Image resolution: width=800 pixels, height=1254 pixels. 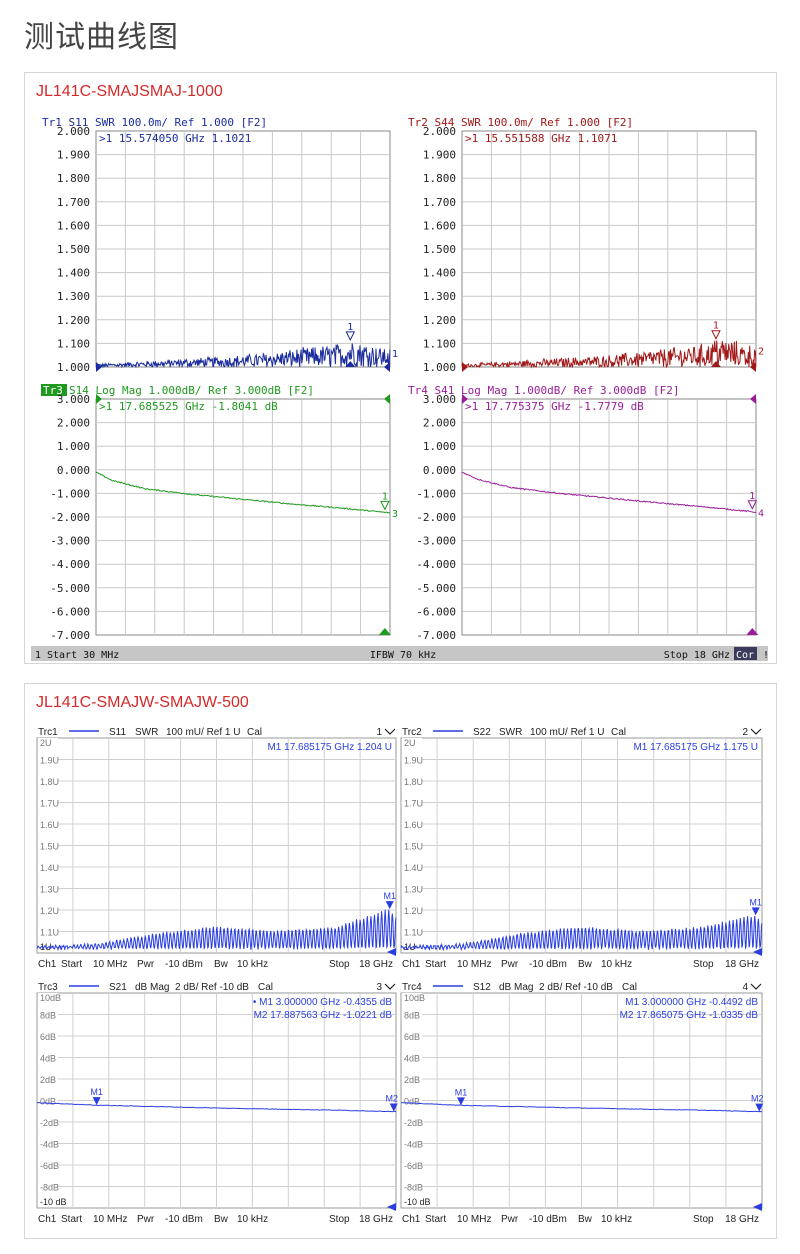 I want to click on trace-cal: Cal, so click(x=629, y=987).